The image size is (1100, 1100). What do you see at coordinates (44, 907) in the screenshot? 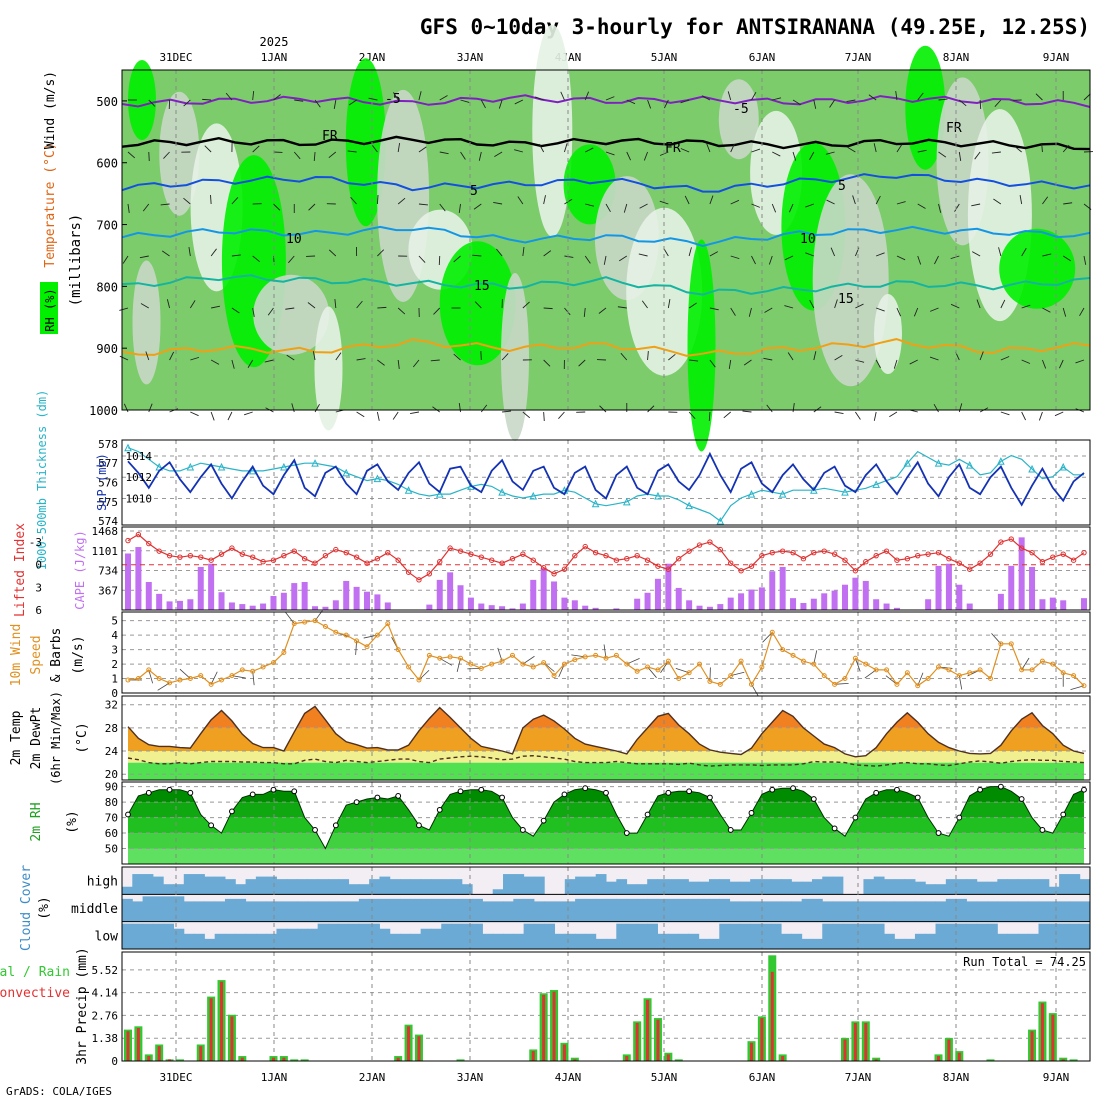
I see `cloud-unit-label: (%)` at bounding box center [44, 907].